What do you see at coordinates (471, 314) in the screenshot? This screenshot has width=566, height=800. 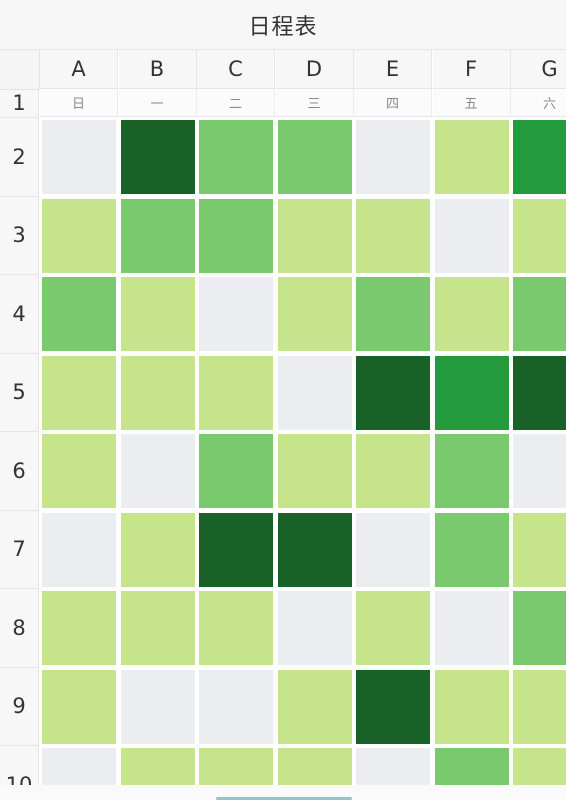 I see `cell-f4` at bounding box center [471, 314].